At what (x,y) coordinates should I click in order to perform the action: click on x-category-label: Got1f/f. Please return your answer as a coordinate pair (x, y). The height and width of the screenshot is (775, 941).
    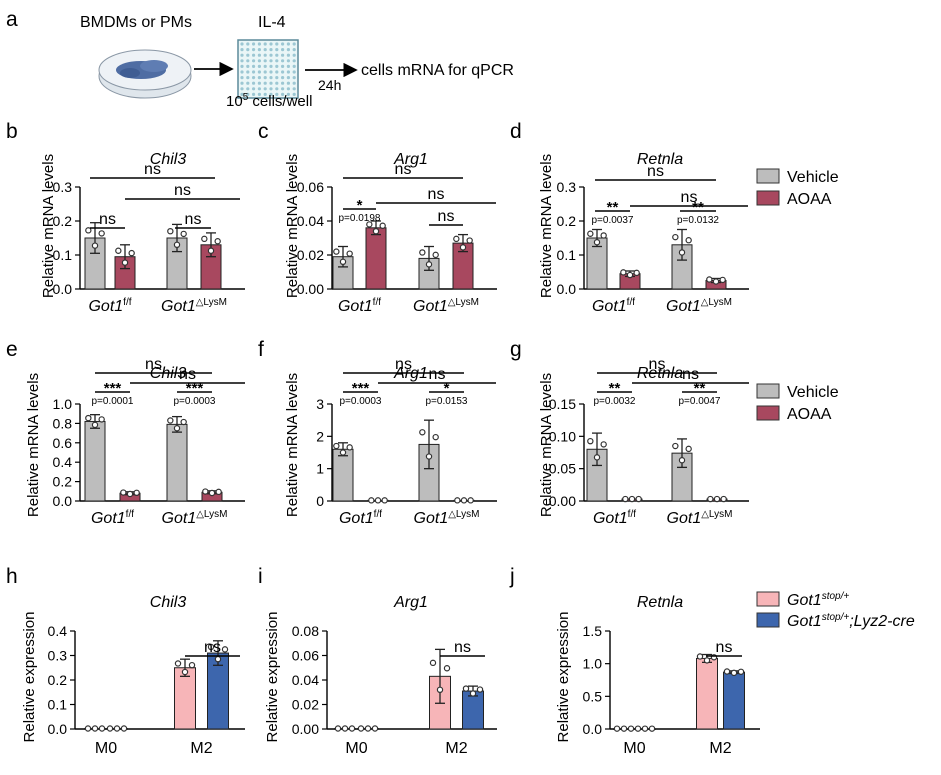
    Looking at the image, I should click on (112, 518).